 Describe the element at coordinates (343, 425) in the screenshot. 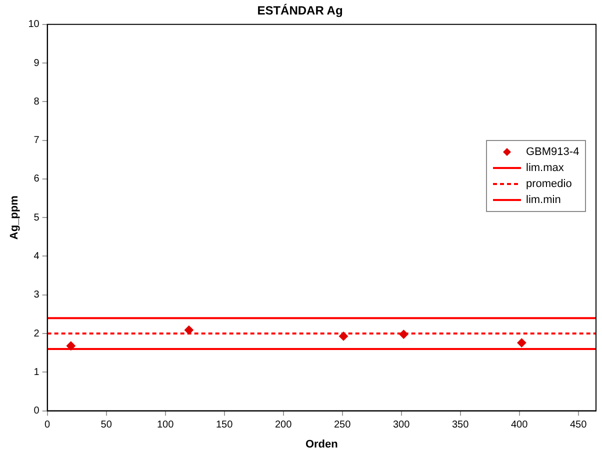

I see `x-tick-label: 250` at that location.